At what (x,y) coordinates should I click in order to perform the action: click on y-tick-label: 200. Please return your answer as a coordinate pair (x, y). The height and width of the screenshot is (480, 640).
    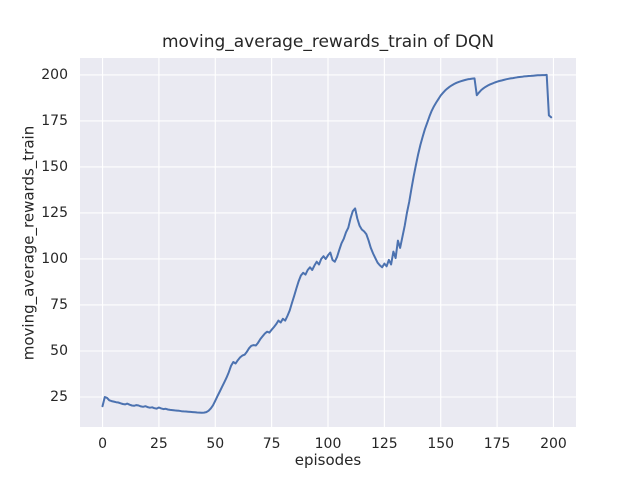
    Looking at the image, I should click on (54, 74).